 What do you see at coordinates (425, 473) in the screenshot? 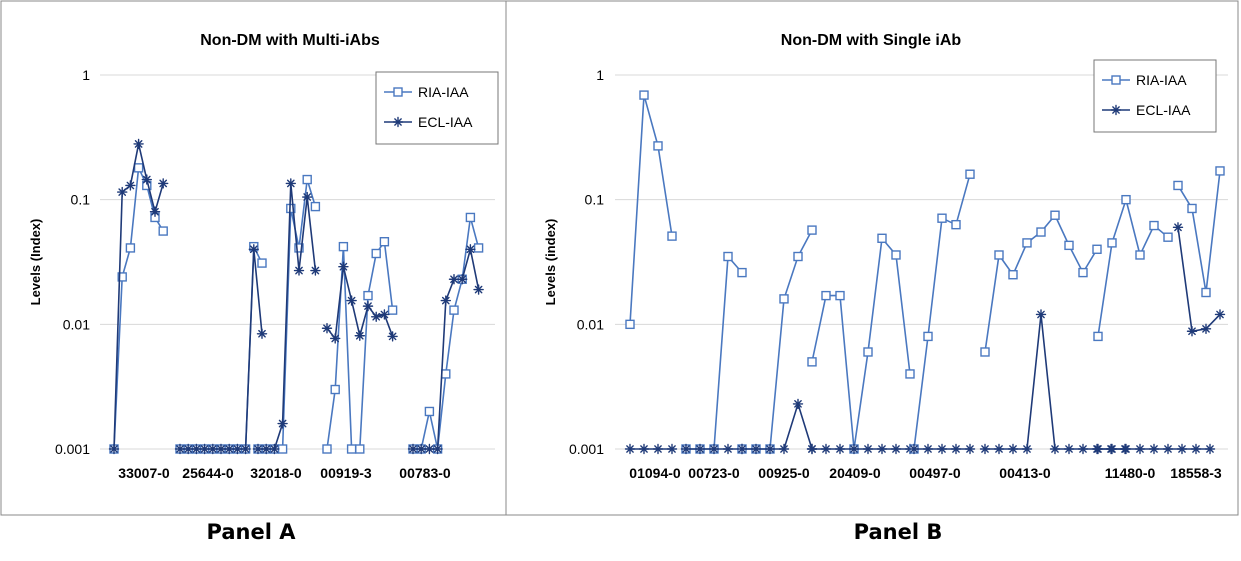
I see `x-group-label: 00783-0` at bounding box center [425, 473].